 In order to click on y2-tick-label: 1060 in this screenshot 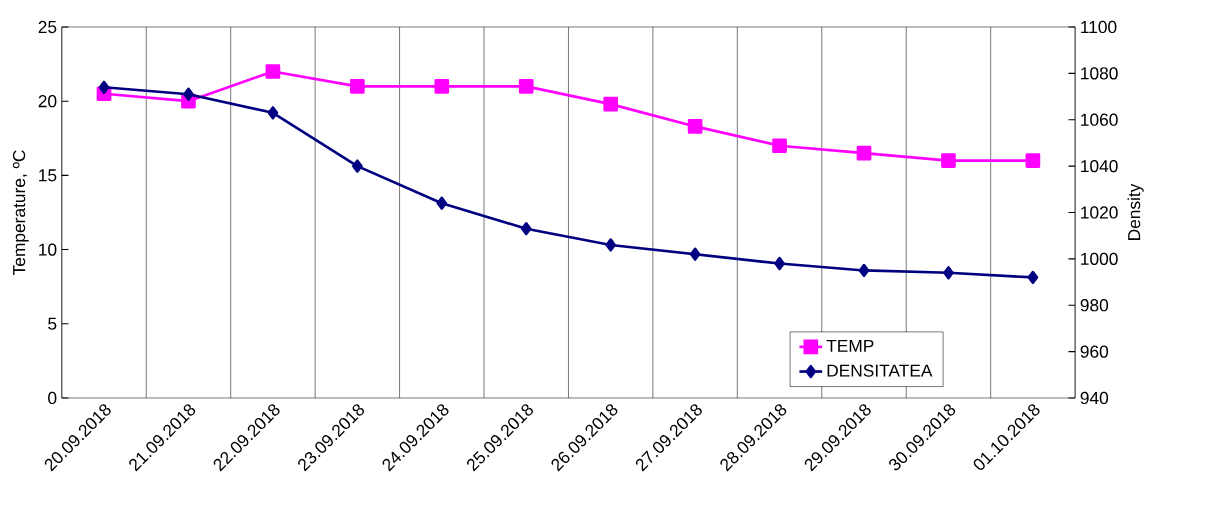, I will do `click(1099, 119)`.